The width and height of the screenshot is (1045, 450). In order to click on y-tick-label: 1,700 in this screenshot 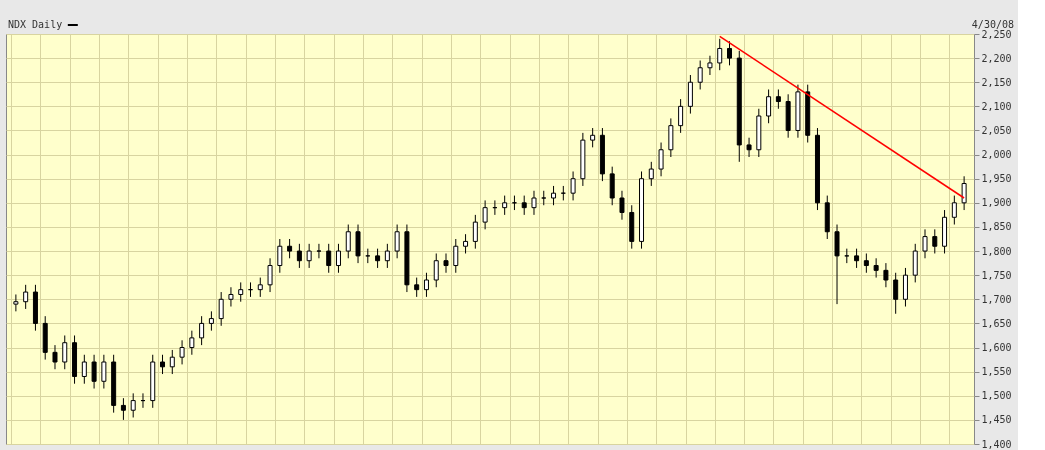, I will do `click(996, 299)`.